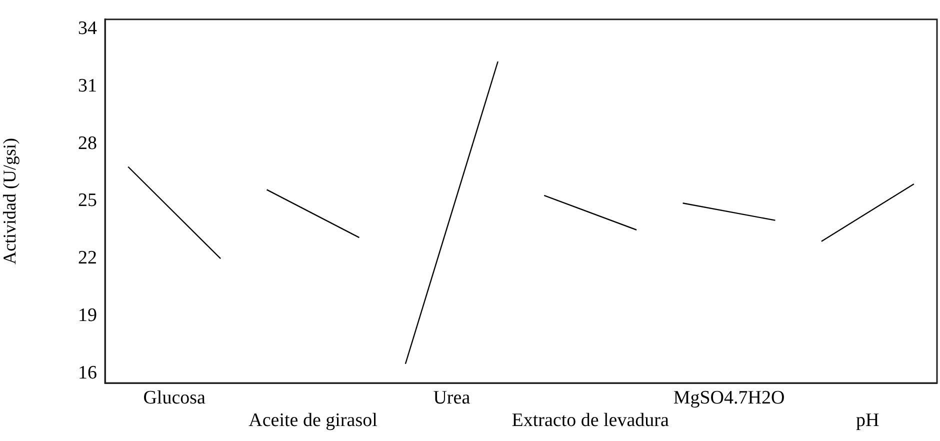 This screenshot has height=441, width=940. I want to click on y-tick-label: 16, so click(87, 373).